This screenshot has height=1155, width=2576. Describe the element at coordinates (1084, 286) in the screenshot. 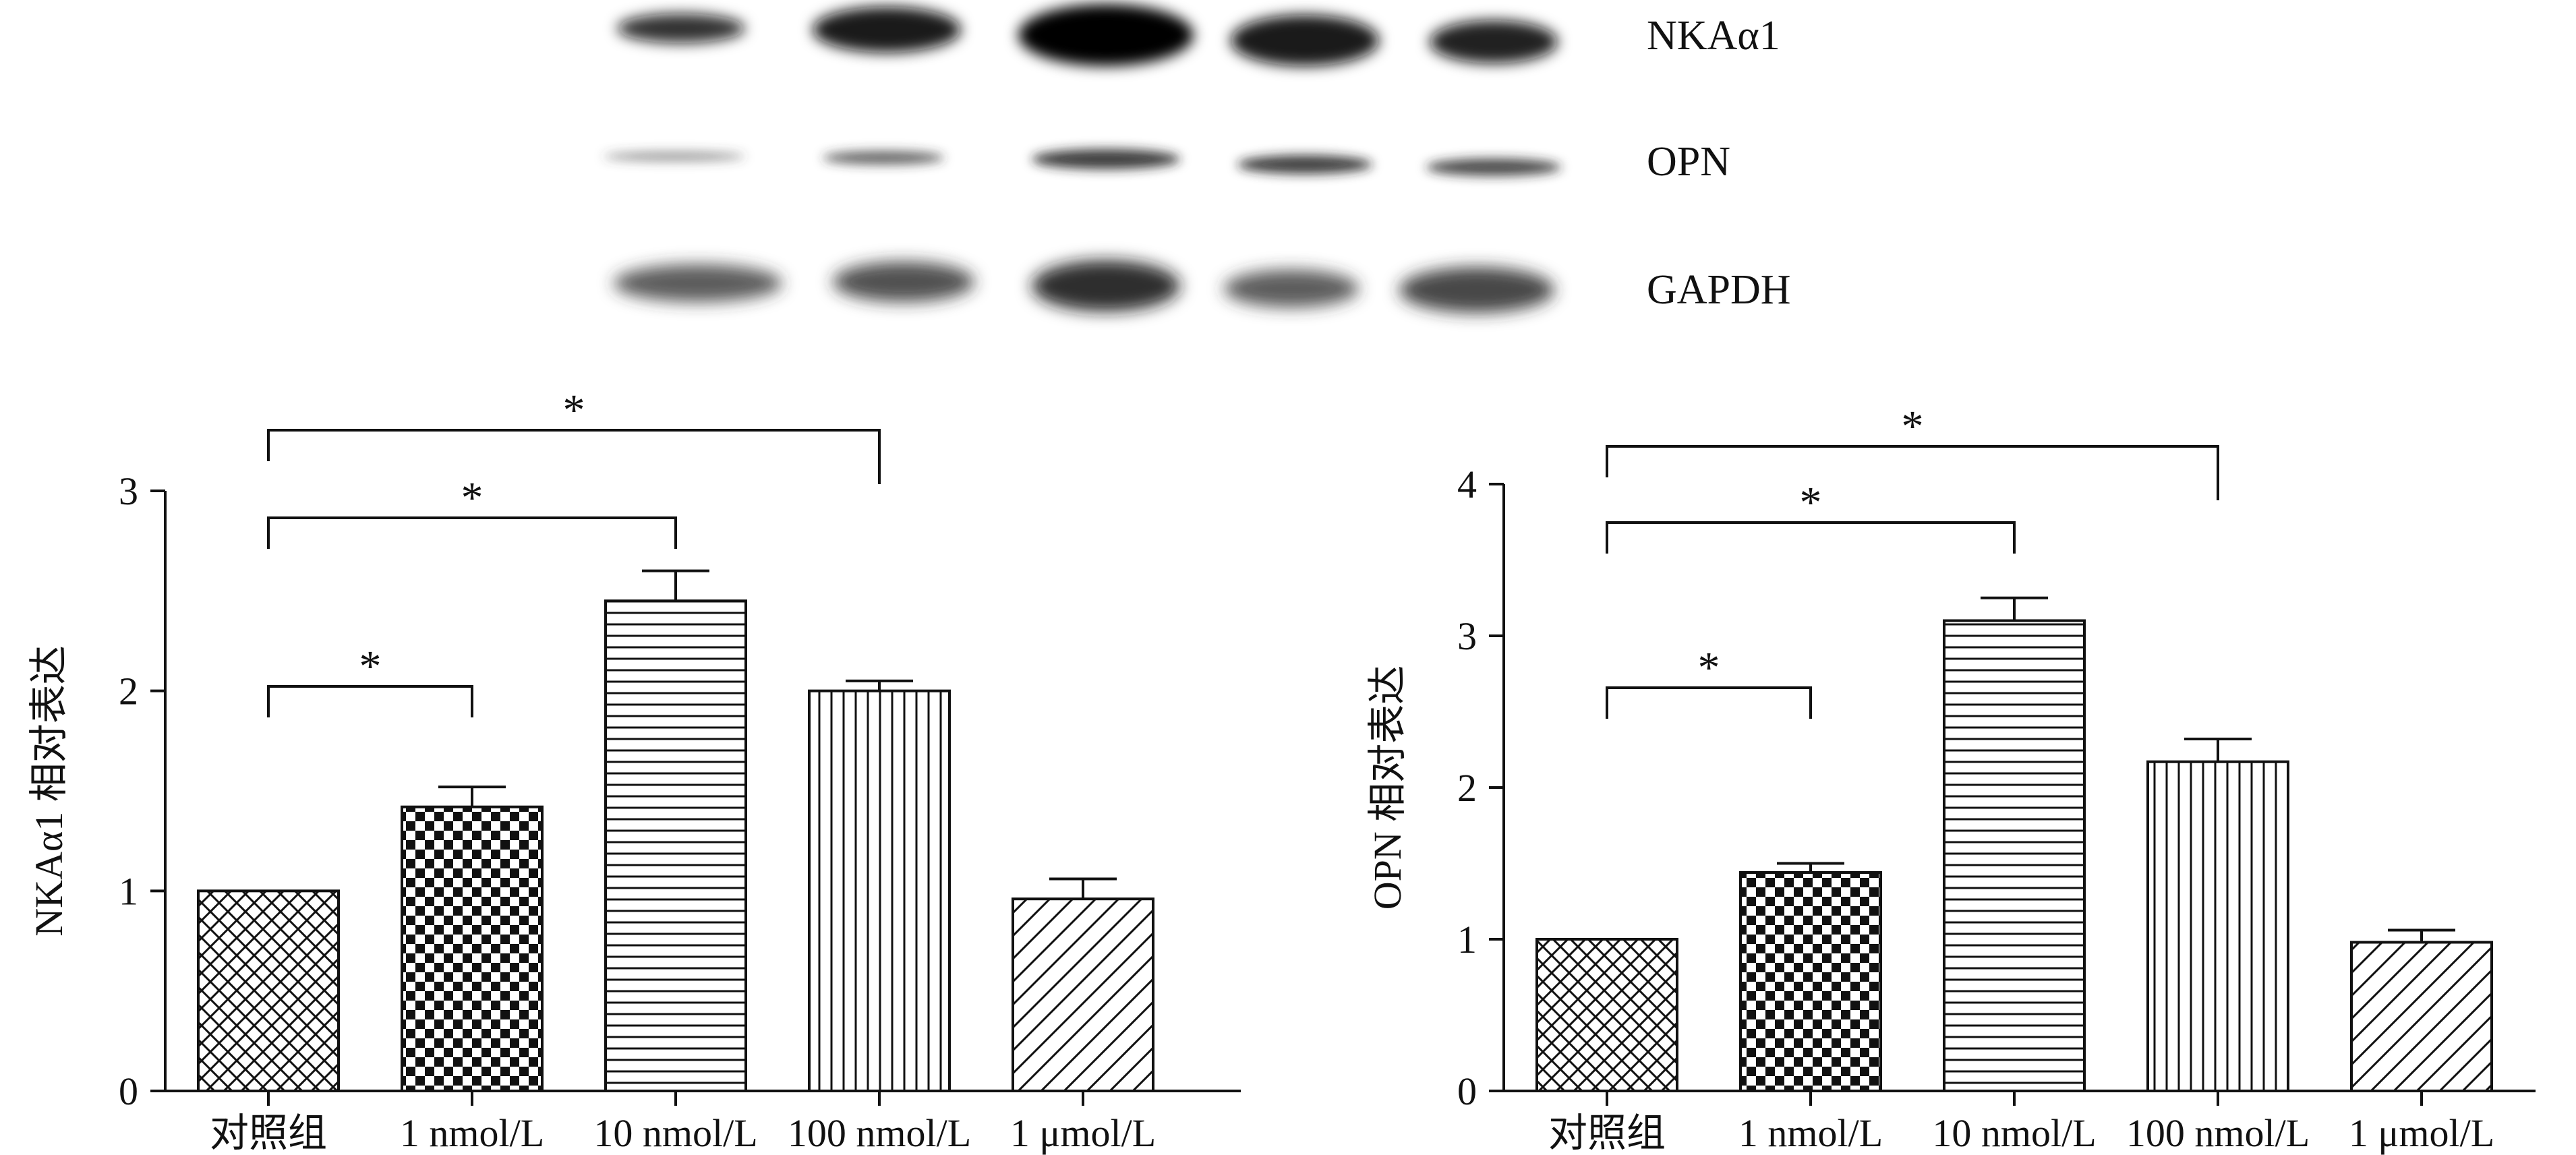

I see `blot-row-gapdh` at that location.